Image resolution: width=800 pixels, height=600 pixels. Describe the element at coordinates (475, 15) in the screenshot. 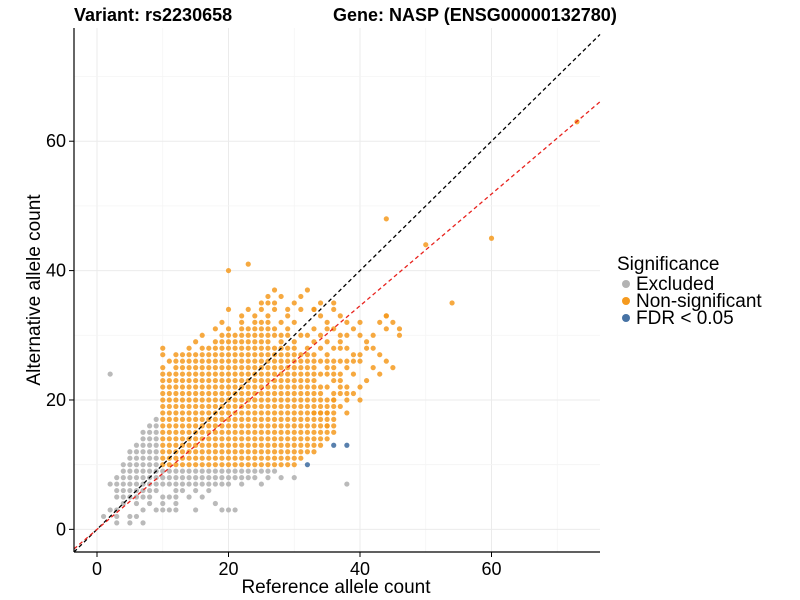

I see `chart-title-gene: Gene: NASP (ENSG00000132780)` at that location.